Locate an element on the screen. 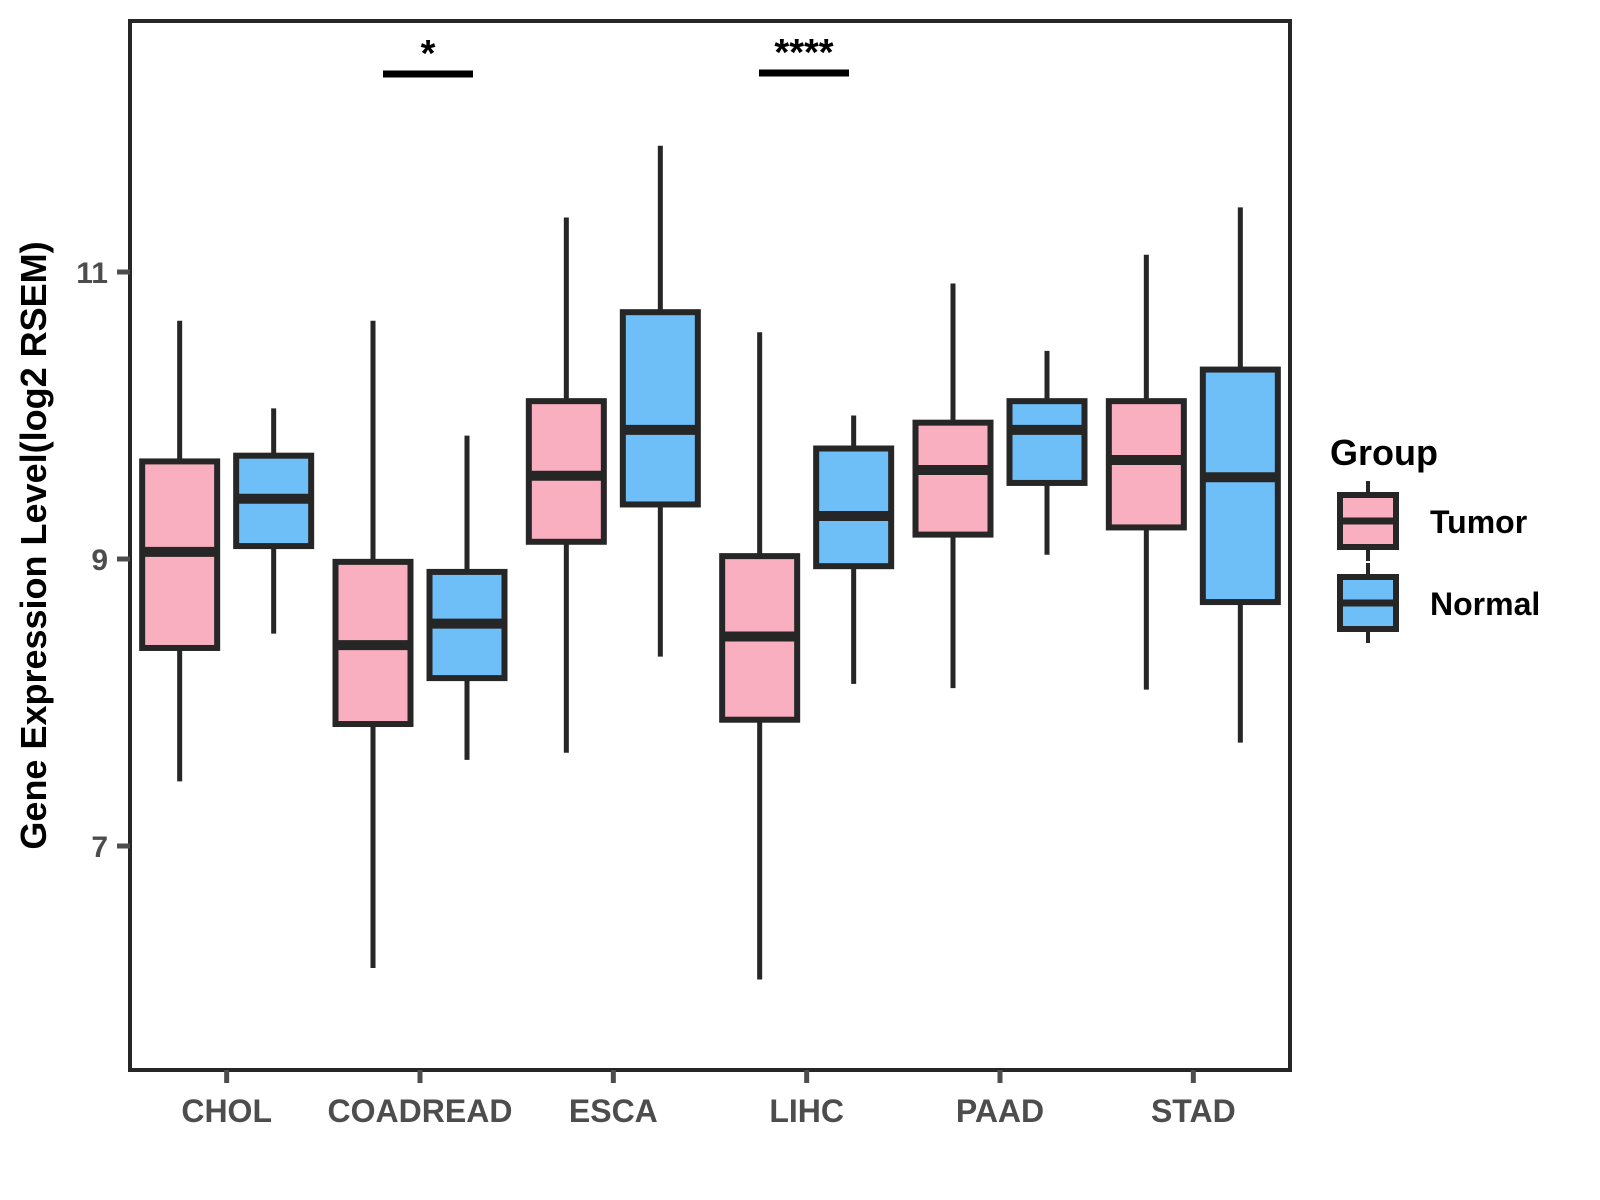 This screenshot has height=1200, width=1600. y-axis-title: Gene Expression Level(log2 RSEM) is located at coordinates (33, 545).